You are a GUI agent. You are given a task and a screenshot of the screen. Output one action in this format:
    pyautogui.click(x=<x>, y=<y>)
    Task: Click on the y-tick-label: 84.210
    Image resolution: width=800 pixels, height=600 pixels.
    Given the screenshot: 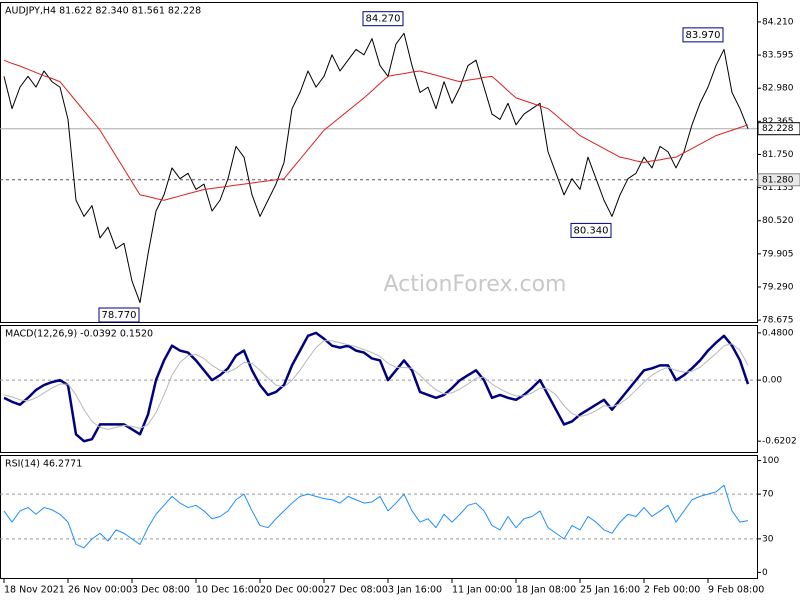 What is the action you would take?
    pyautogui.click(x=778, y=22)
    